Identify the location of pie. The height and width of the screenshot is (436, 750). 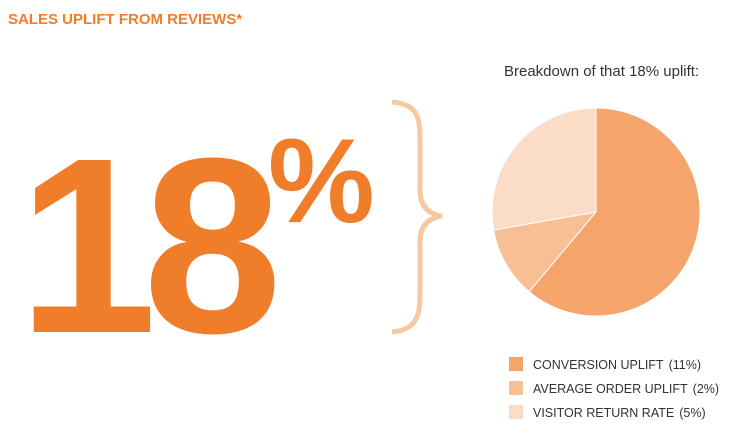
(596, 212).